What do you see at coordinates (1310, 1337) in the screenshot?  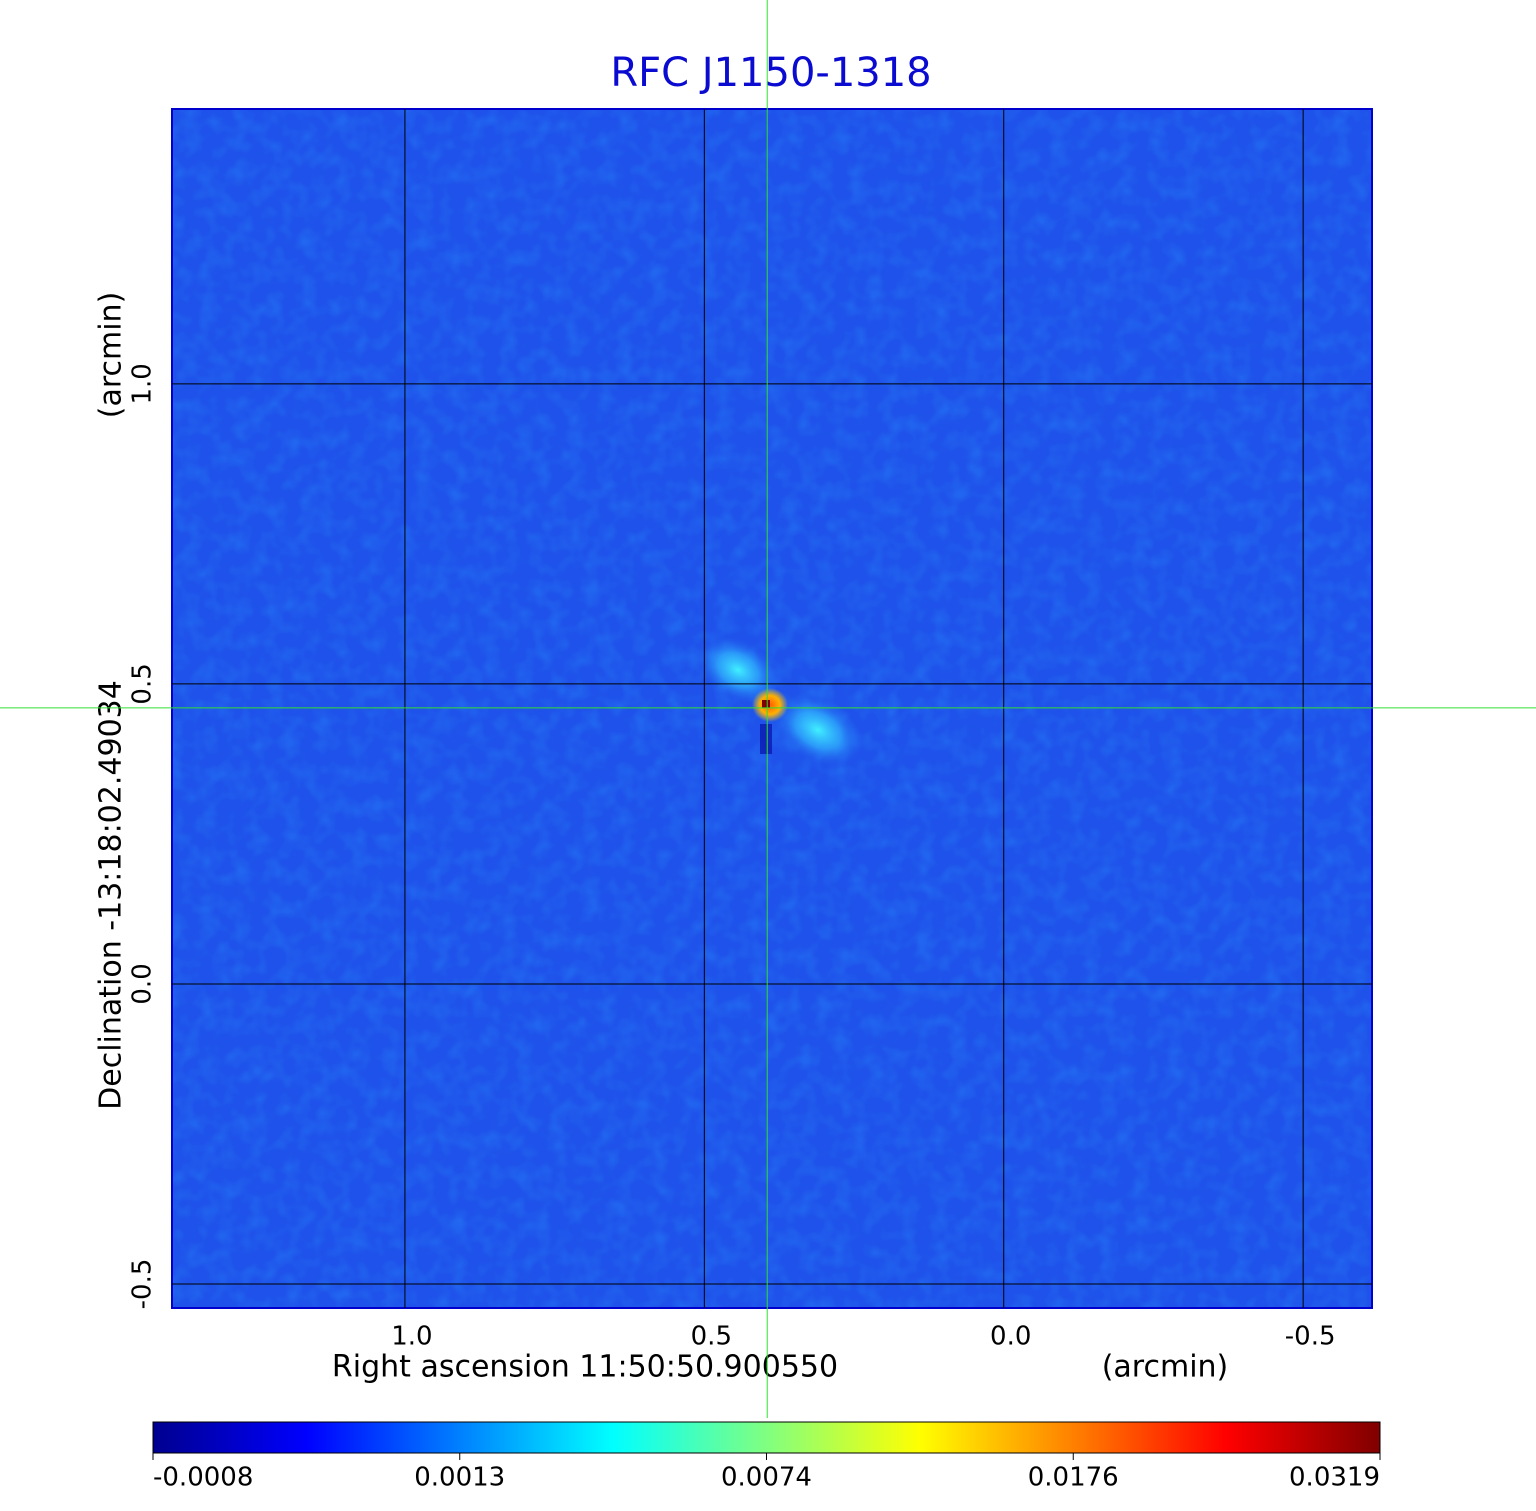 I see `x-tick-label: -0.5` at bounding box center [1310, 1337].